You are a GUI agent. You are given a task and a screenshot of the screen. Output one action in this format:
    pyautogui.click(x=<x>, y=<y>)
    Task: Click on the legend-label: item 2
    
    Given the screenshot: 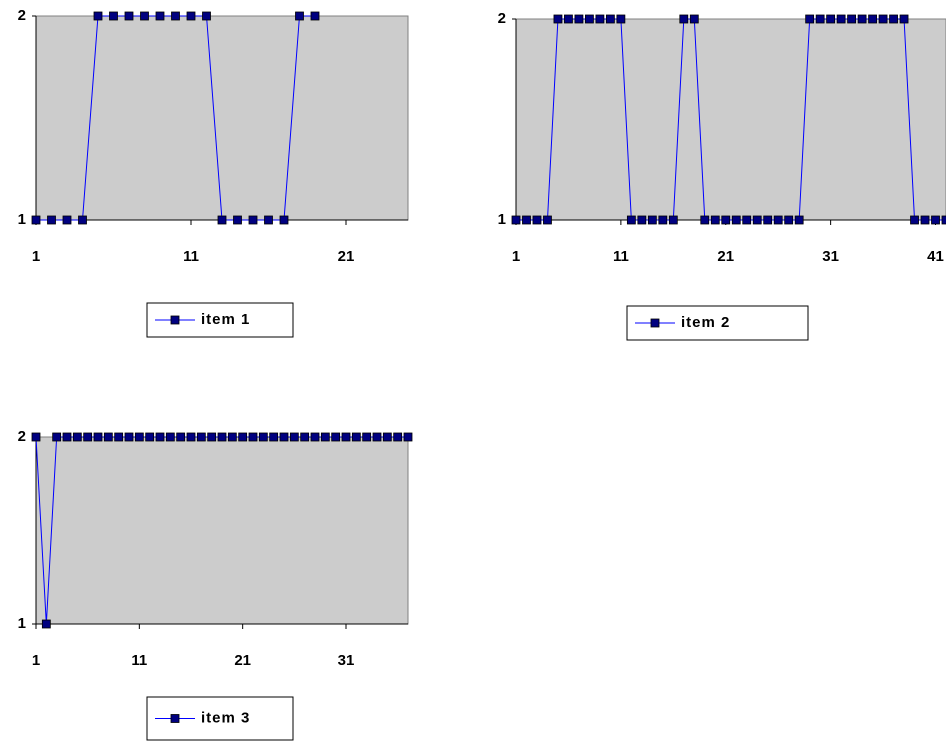 What is the action you would take?
    pyautogui.click(x=705, y=322)
    